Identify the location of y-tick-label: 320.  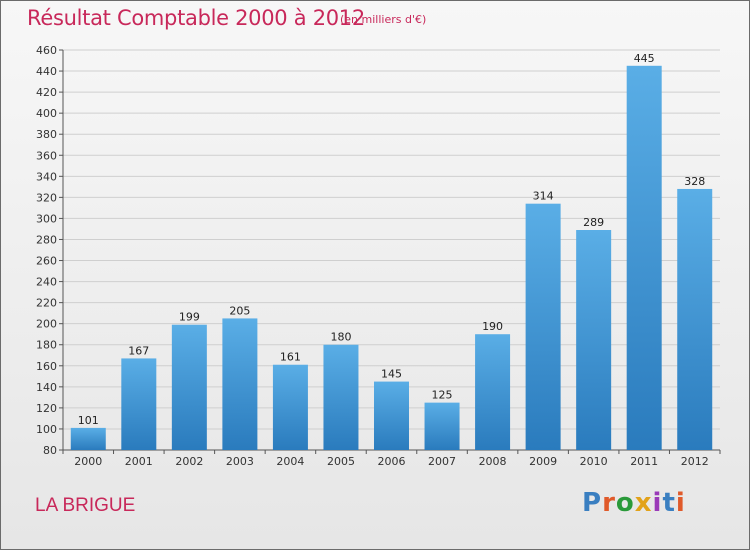
(46, 197).